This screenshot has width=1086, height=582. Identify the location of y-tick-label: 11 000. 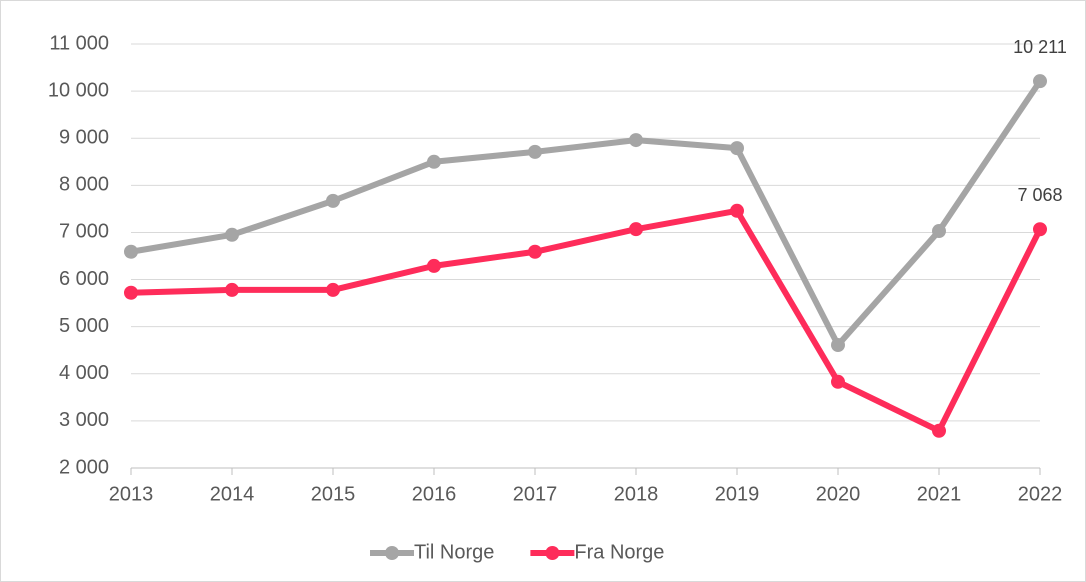
(79, 43).